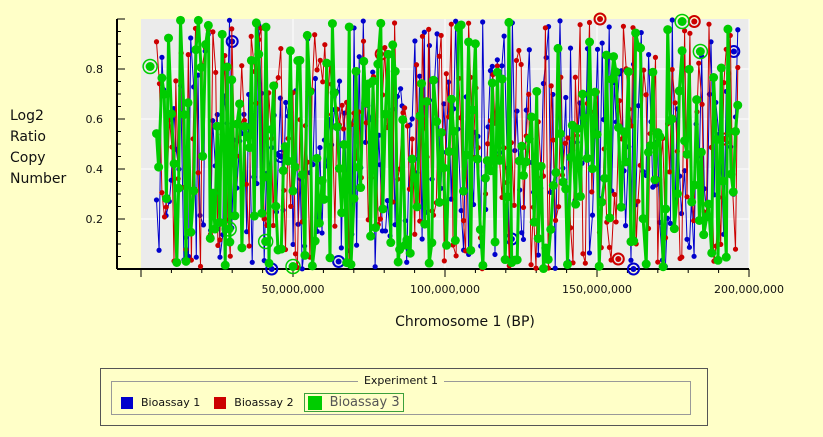 This screenshot has height=437, width=823. What do you see at coordinates (160, 402) in the screenshot?
I see `legend-item-bioassay-1: Bioassay 1` at bounding box center [160, 402].